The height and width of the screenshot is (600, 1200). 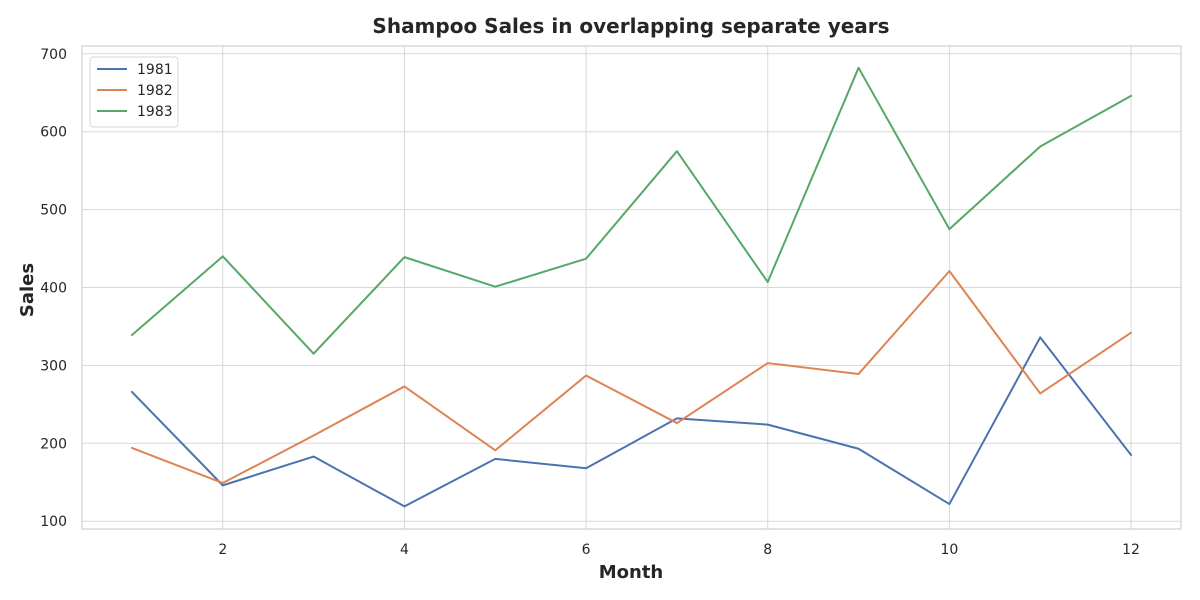 I want to click on y-tick-label: 700, so click(x=53, y=55).